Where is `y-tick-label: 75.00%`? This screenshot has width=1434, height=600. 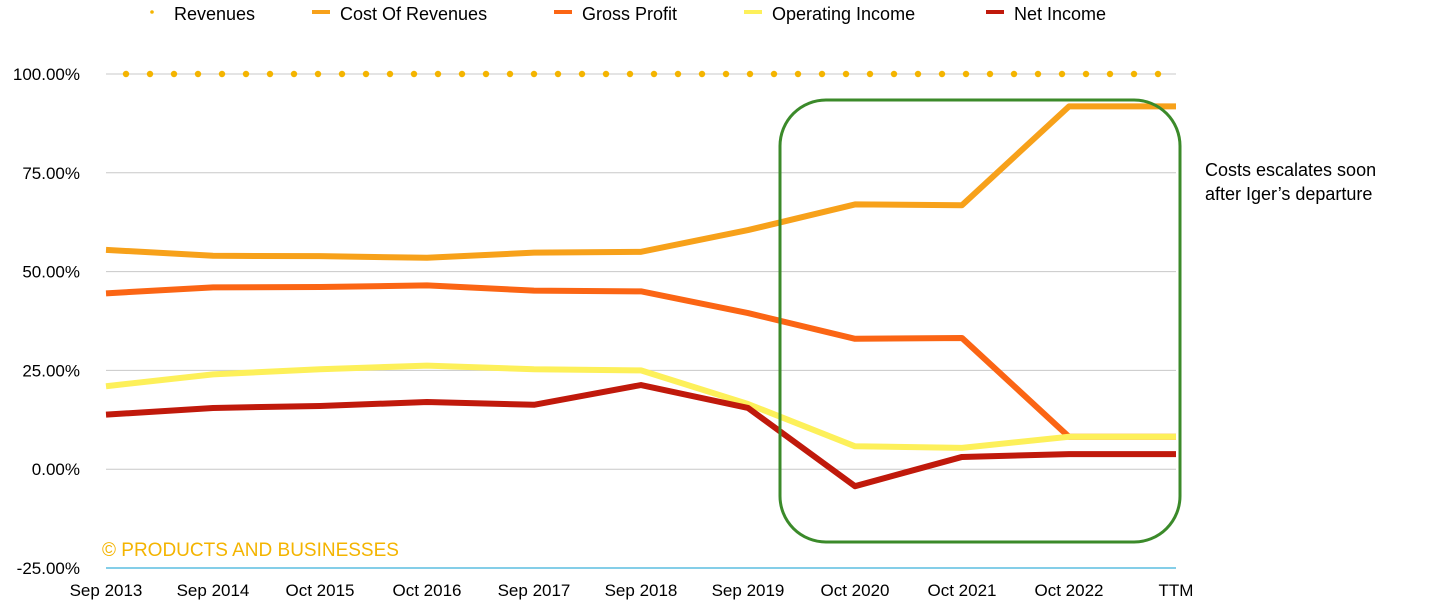
y-tick-label: 75.00% is located at coordinates (51, 173).